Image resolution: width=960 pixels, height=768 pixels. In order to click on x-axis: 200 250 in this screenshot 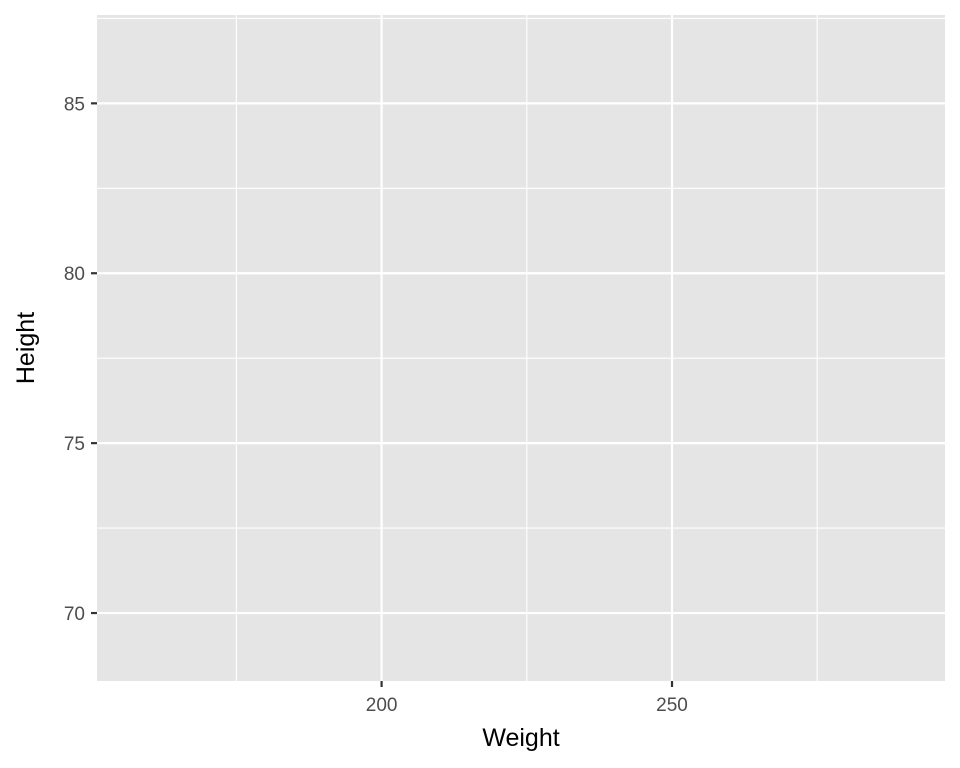, I will do `click(527, 698)`.